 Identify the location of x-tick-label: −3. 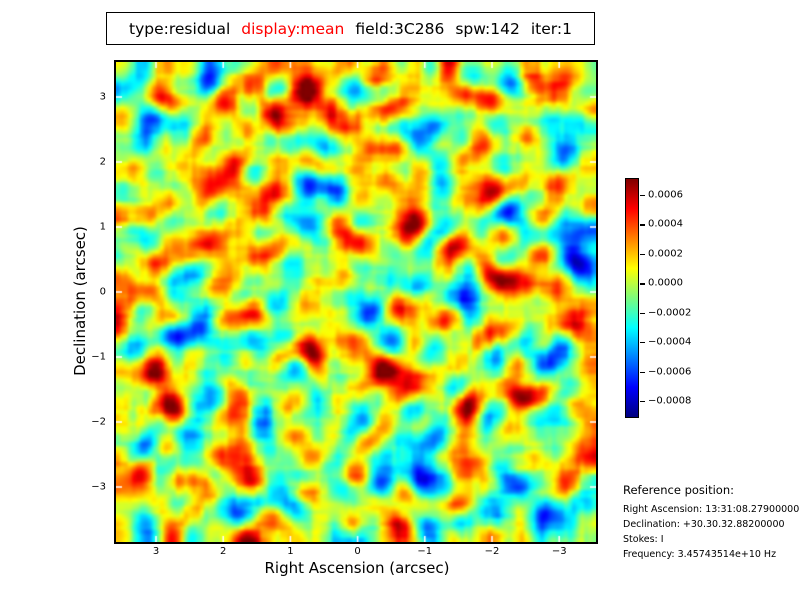
(559, 551).